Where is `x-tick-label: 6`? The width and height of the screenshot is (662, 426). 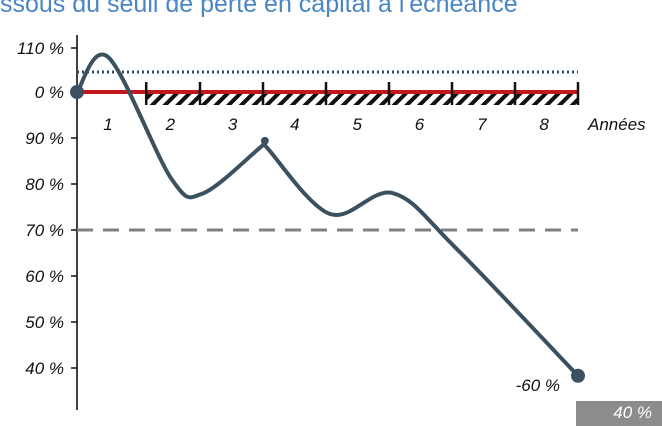
x-tick-label: 6 is located at coordinates (420, 124).